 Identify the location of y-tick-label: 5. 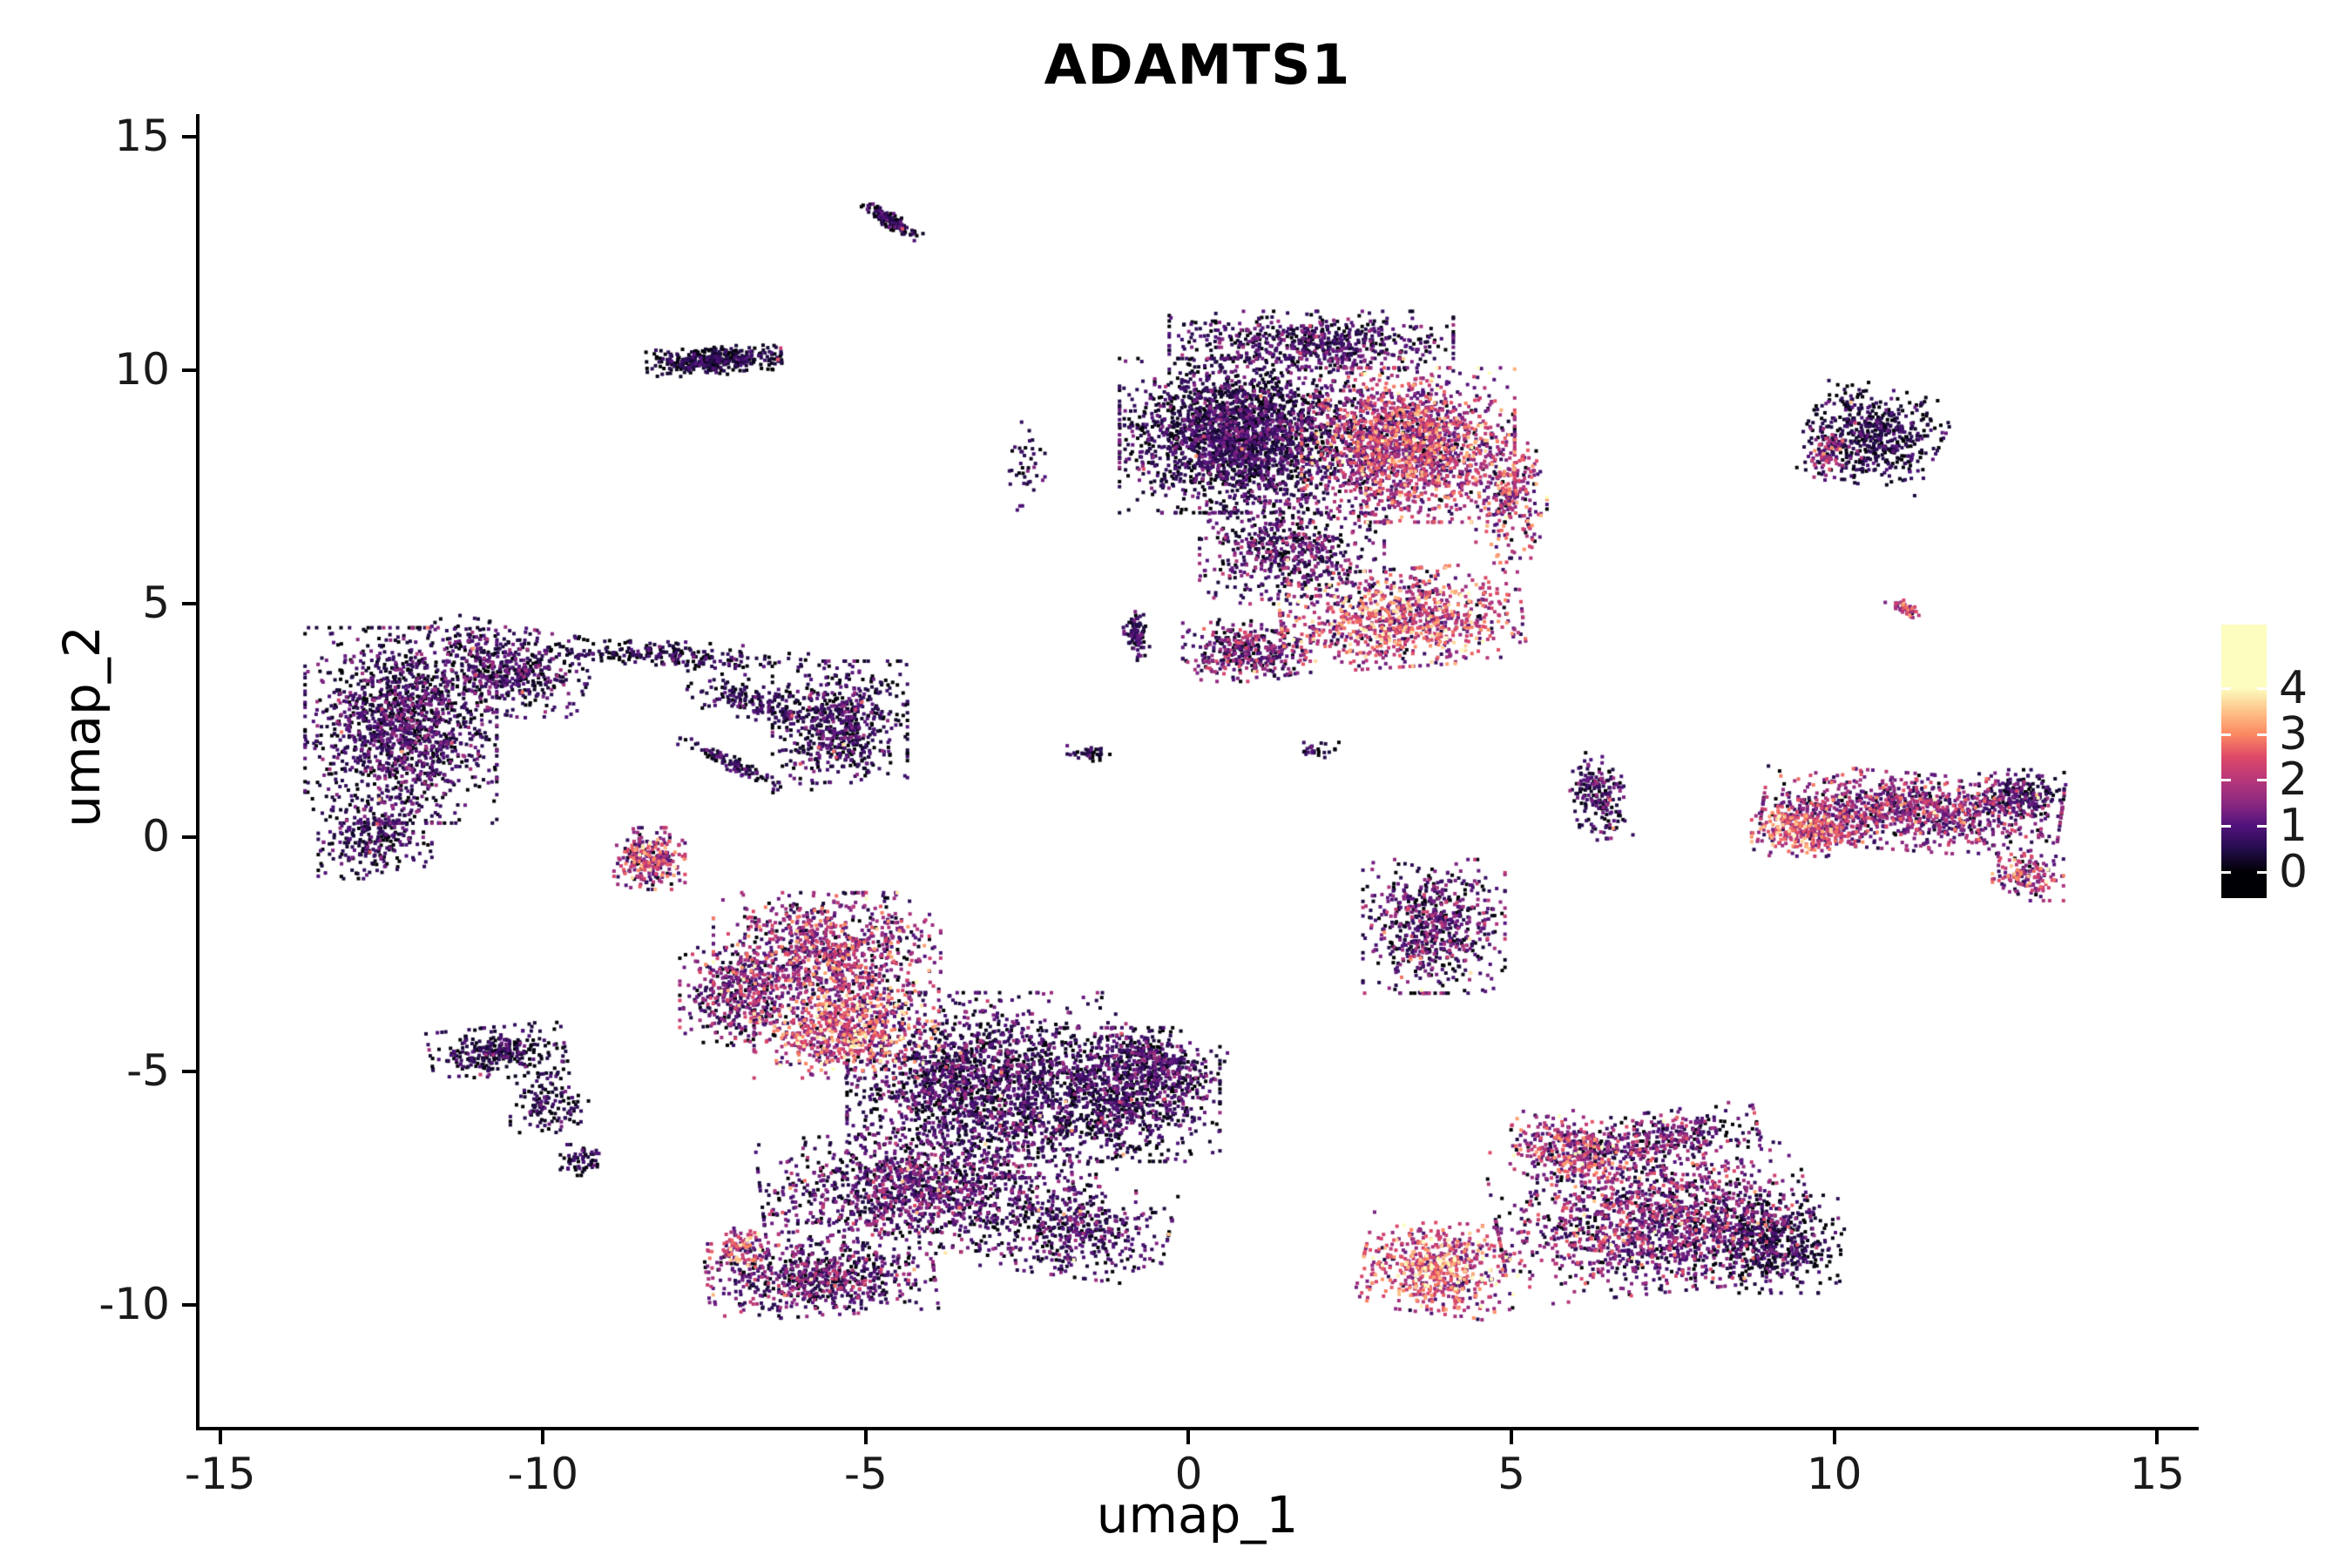
(156, 603).